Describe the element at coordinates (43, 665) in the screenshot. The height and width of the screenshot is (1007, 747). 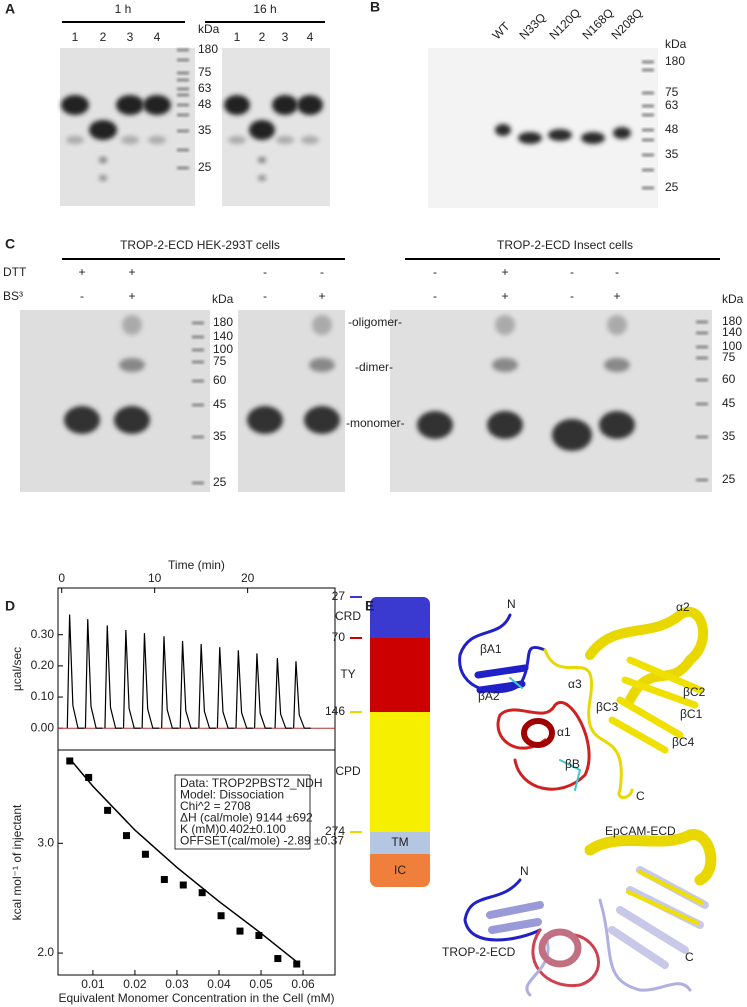
I see `y-tick-label: 0.20` at that location.